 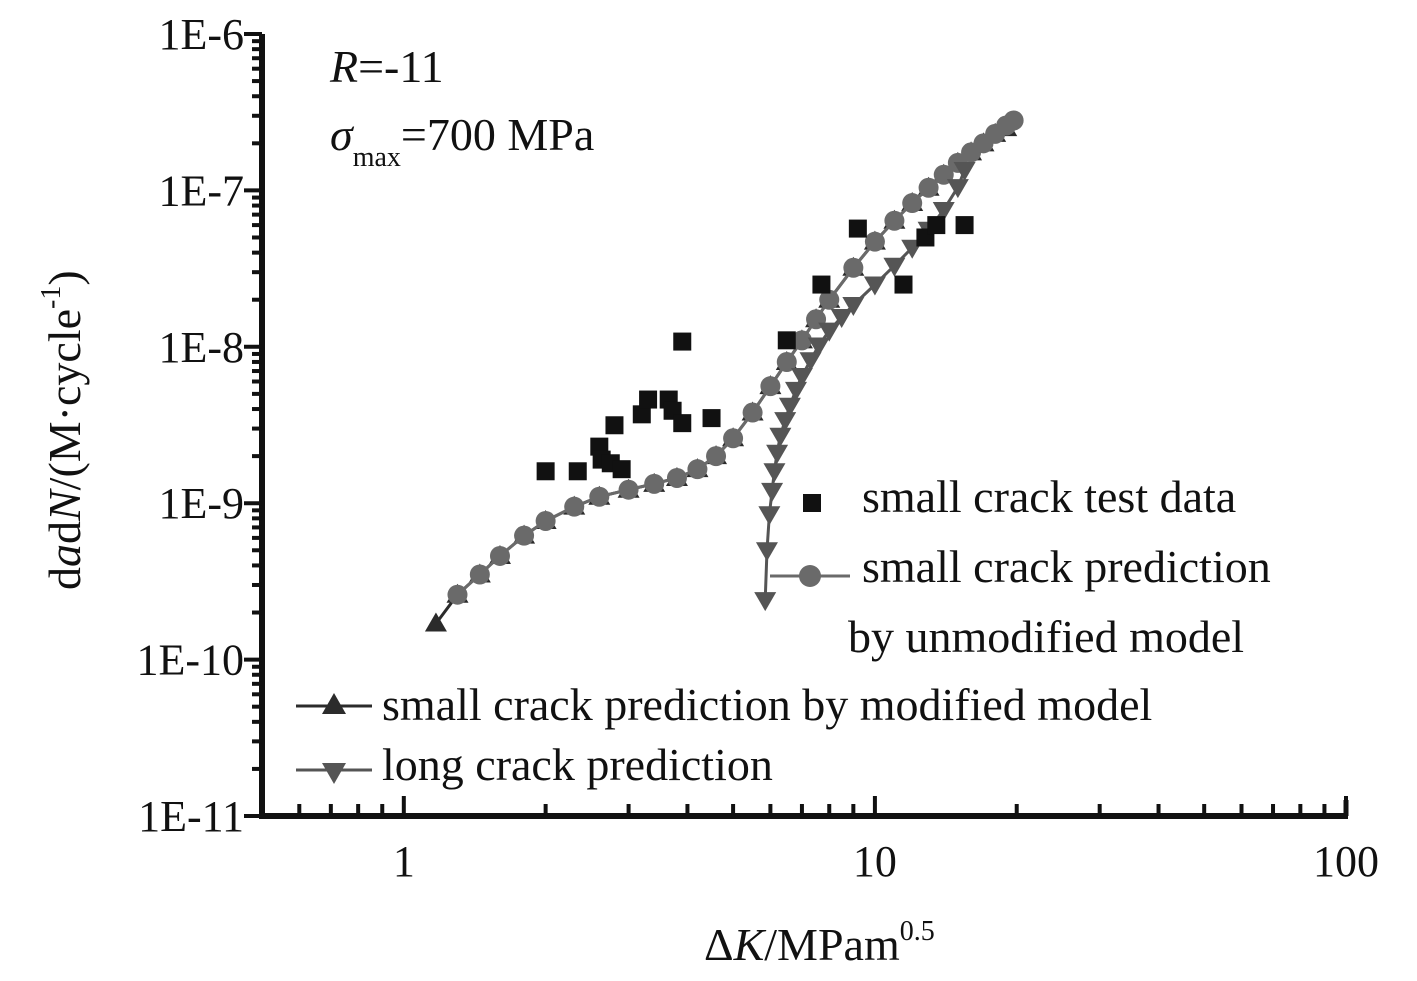 What do you see at coordinates (404, 861) in the screenshot?
I see `x-tick-label: 1` at bounding box center [404, 861].